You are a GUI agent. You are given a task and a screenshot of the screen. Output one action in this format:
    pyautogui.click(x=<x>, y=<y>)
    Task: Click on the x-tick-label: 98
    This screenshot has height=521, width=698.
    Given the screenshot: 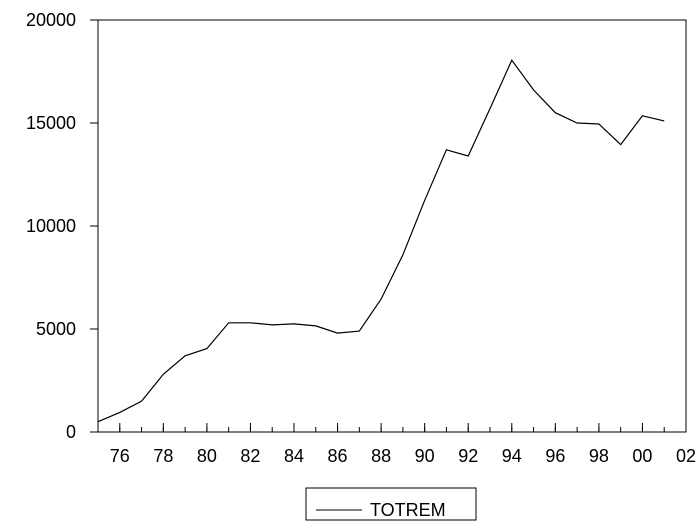 What is the action you would take?
    pyautogui.click(x=599, y=456)
    